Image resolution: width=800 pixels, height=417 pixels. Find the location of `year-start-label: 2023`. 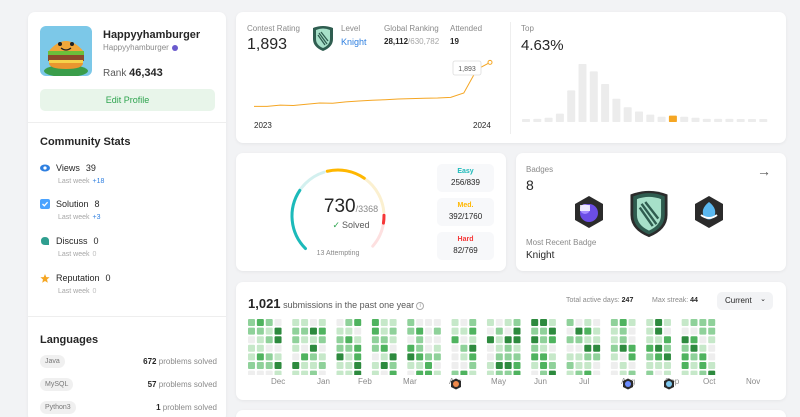

year-start-label: 2023 is located at coordinates (263, 125).